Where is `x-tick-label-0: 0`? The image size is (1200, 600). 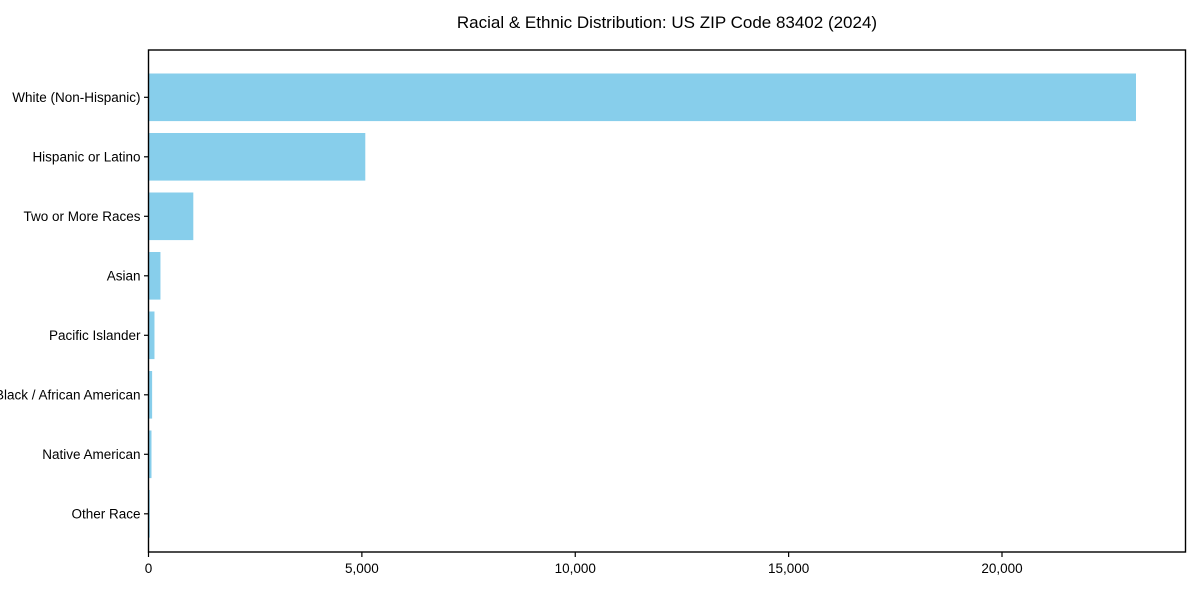
x-tick-label-0: 0 is located at coordinates (149, 568).